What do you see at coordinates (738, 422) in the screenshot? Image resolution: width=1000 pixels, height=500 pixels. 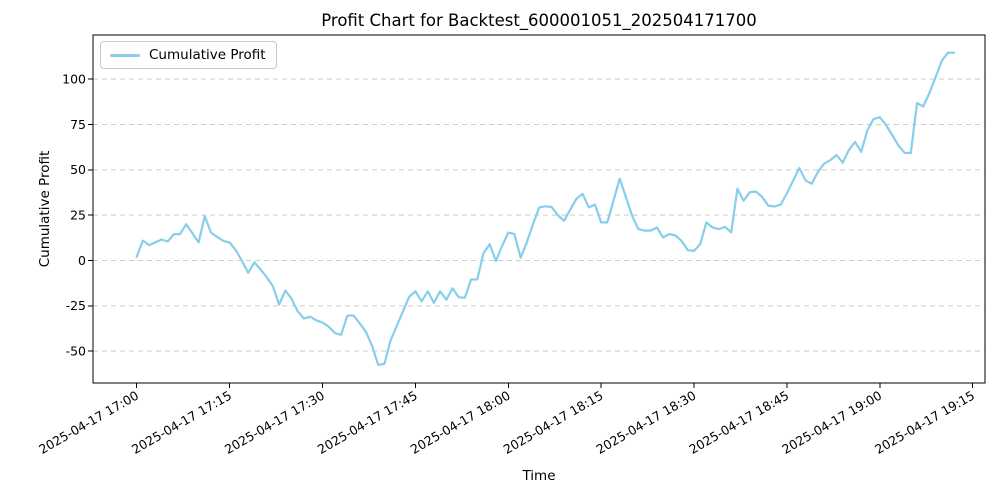 I see `x-tick-label: 2025-04-17 18:45` at bounding box center [738, 422].